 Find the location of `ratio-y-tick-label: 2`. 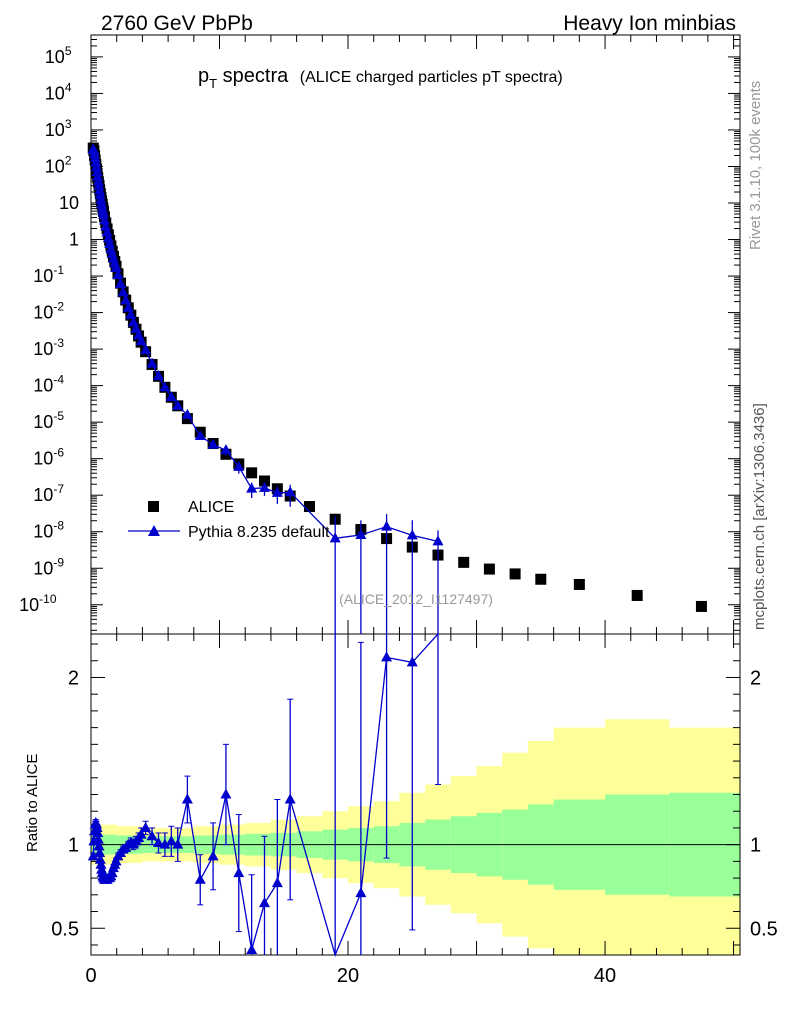

ratio-y-tick-label: 2 is located at coordinates (73, 678).